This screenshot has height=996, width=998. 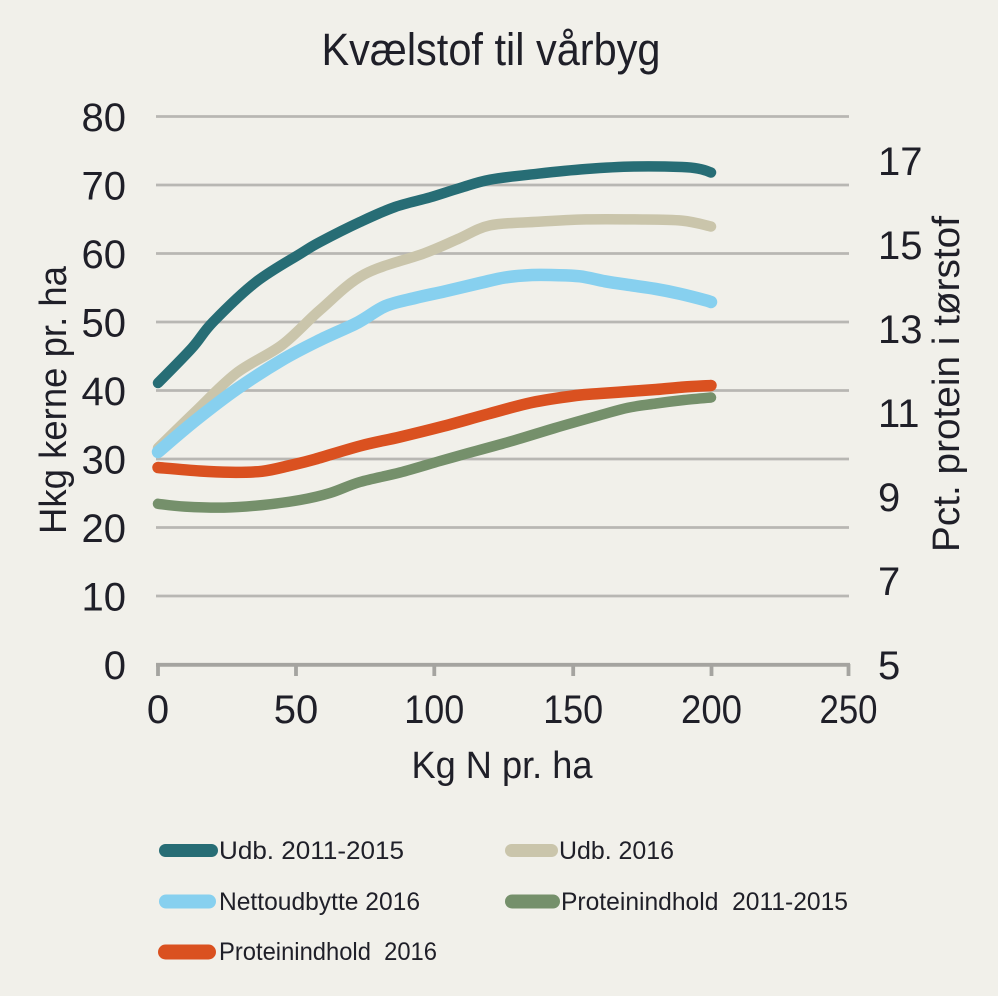 What do you see at coordinates (491, 49) in the screenshot?
I see `svg-text: Kvælstof til vårbyg` at bounding box center [491, 49].